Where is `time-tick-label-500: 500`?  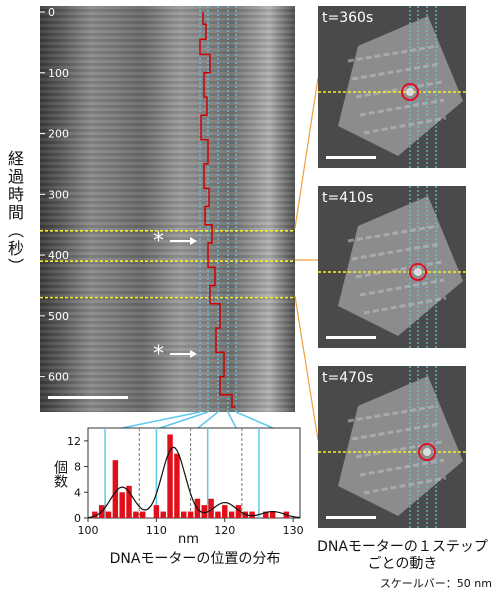 time-tick-label-500: 500 is located at coordinates (58, 316).